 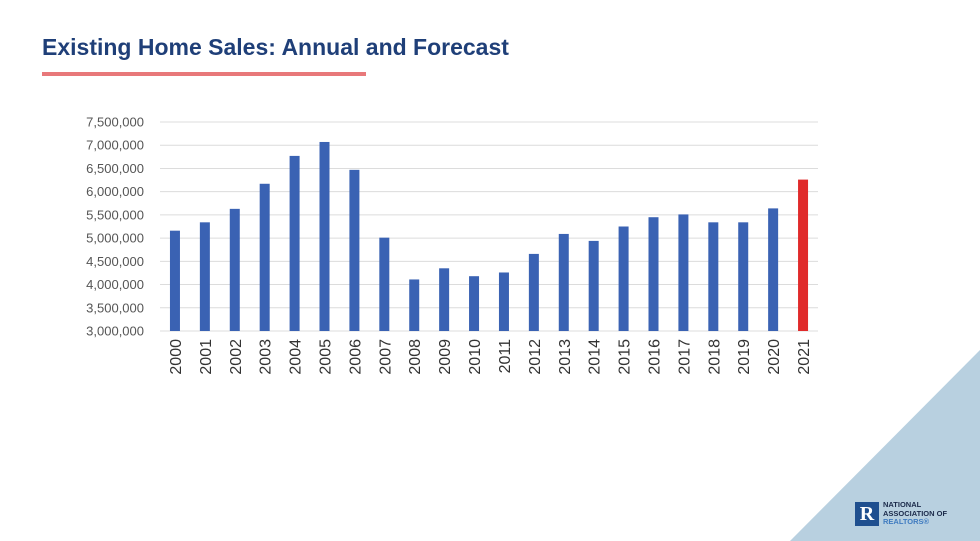 What do you see at coordinates (115, 122) in the screenshot?
I see `y-tick-label: 7,500,000` at bounding box center [115, 122].